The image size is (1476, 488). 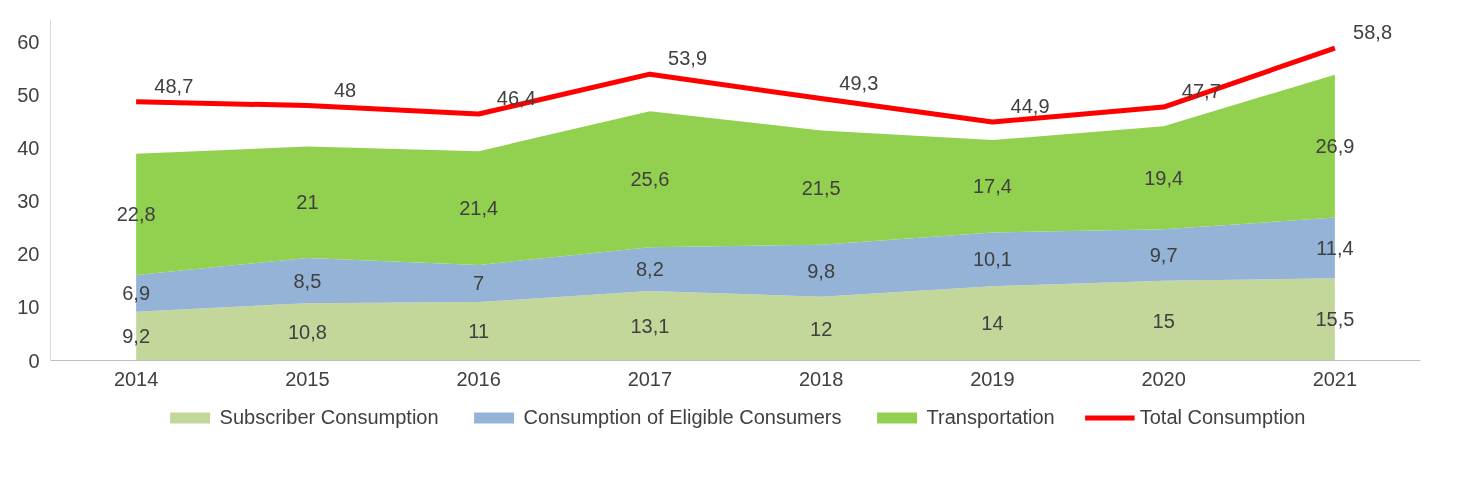 I want to click on data-label: 6,9, so click(x=136, y=293).